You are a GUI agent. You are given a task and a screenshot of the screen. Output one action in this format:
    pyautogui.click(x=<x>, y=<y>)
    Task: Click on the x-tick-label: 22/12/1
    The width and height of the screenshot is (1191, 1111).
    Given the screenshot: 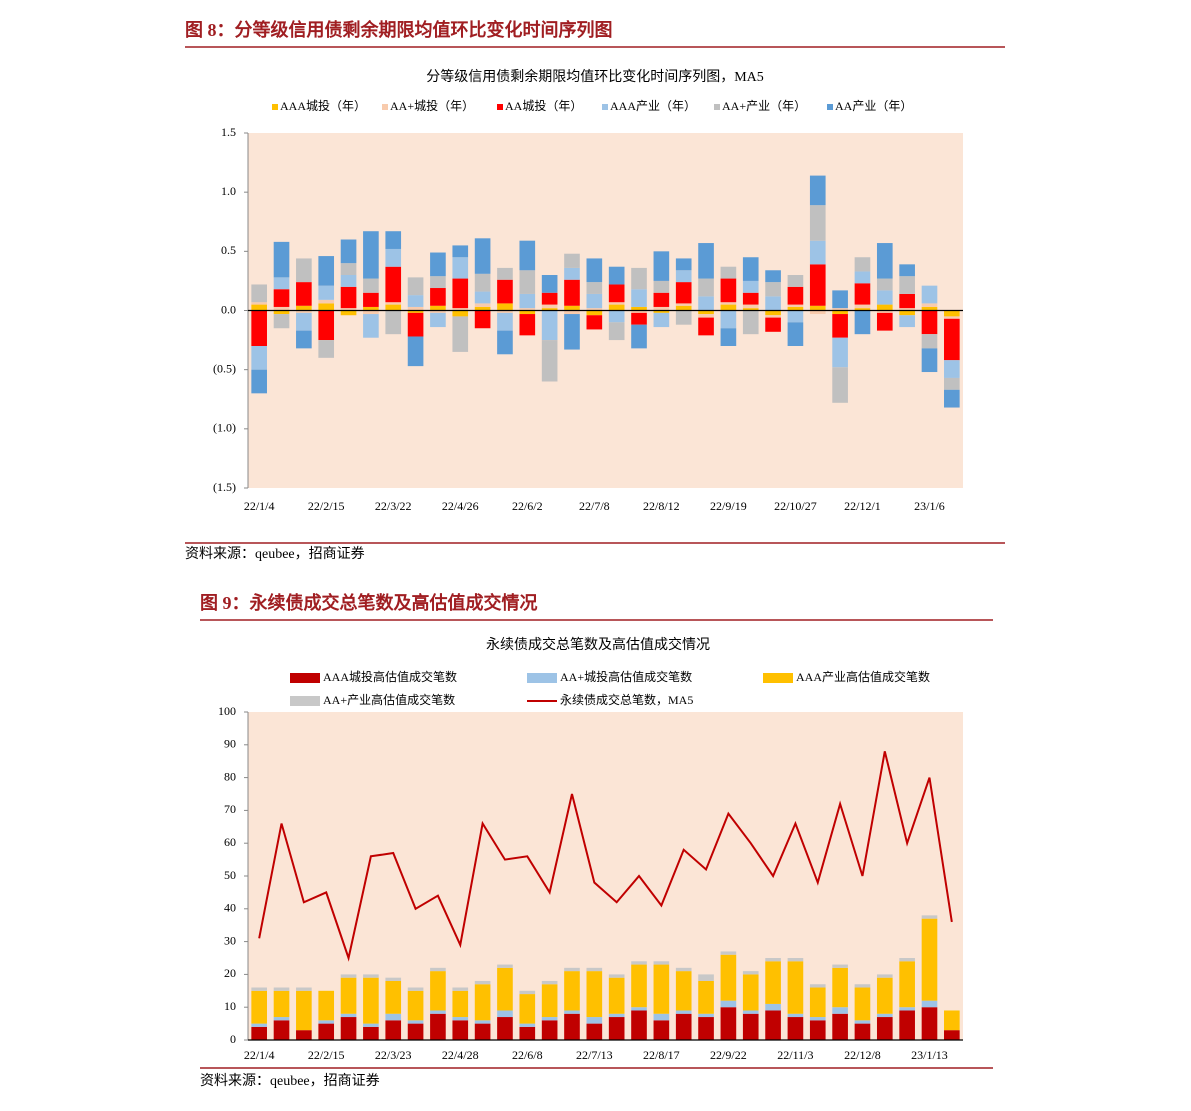 What is the action you would take?
    pyautogui.click(x=862, y=506)
    